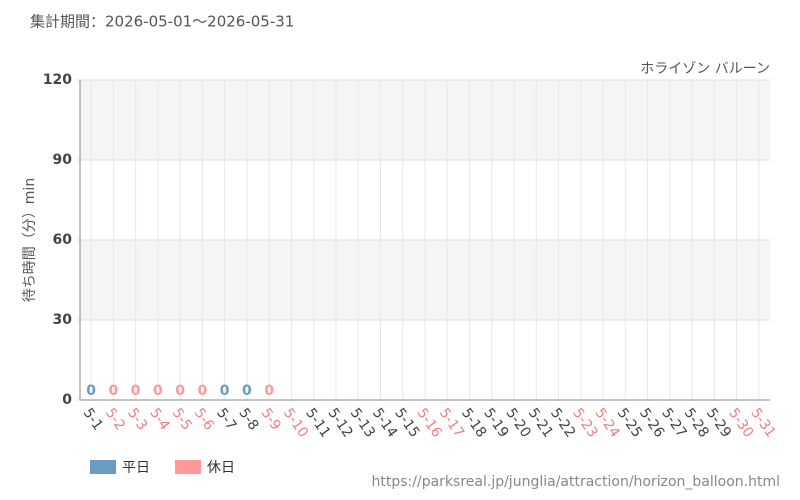  Describe the element at coordinates (136, 468) in the screenshot. I see `legend-label: 平日` at that location.